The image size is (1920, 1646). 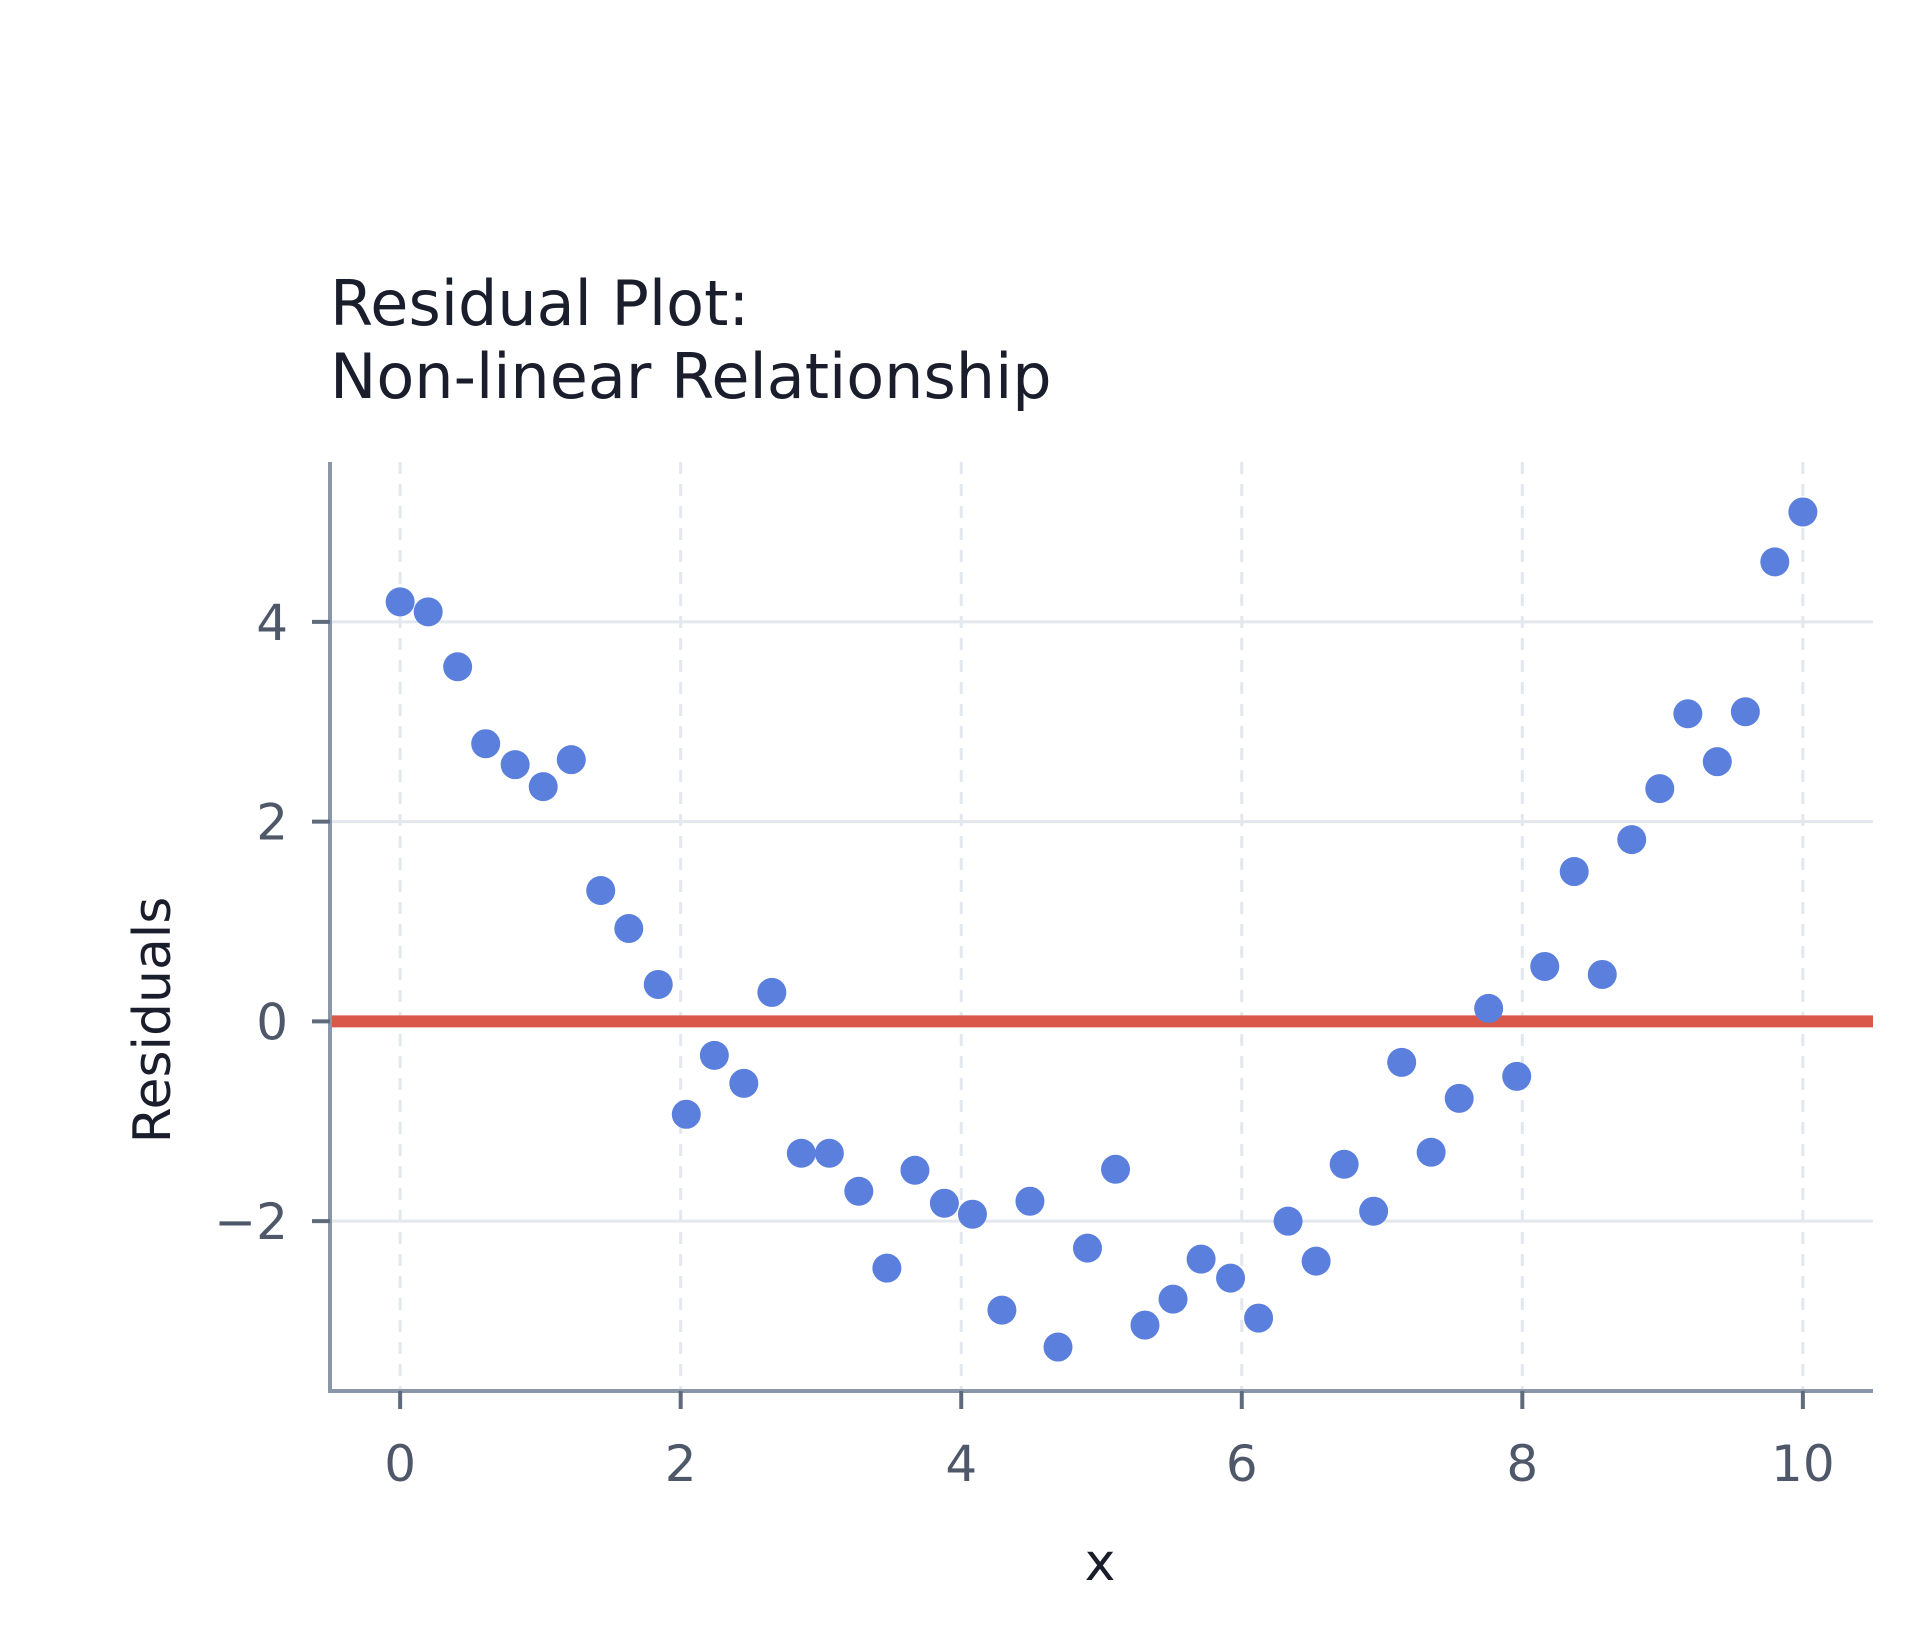 I want to click on chart-title-line-2: Non-linear Relationship, so click(x=691, y=376).